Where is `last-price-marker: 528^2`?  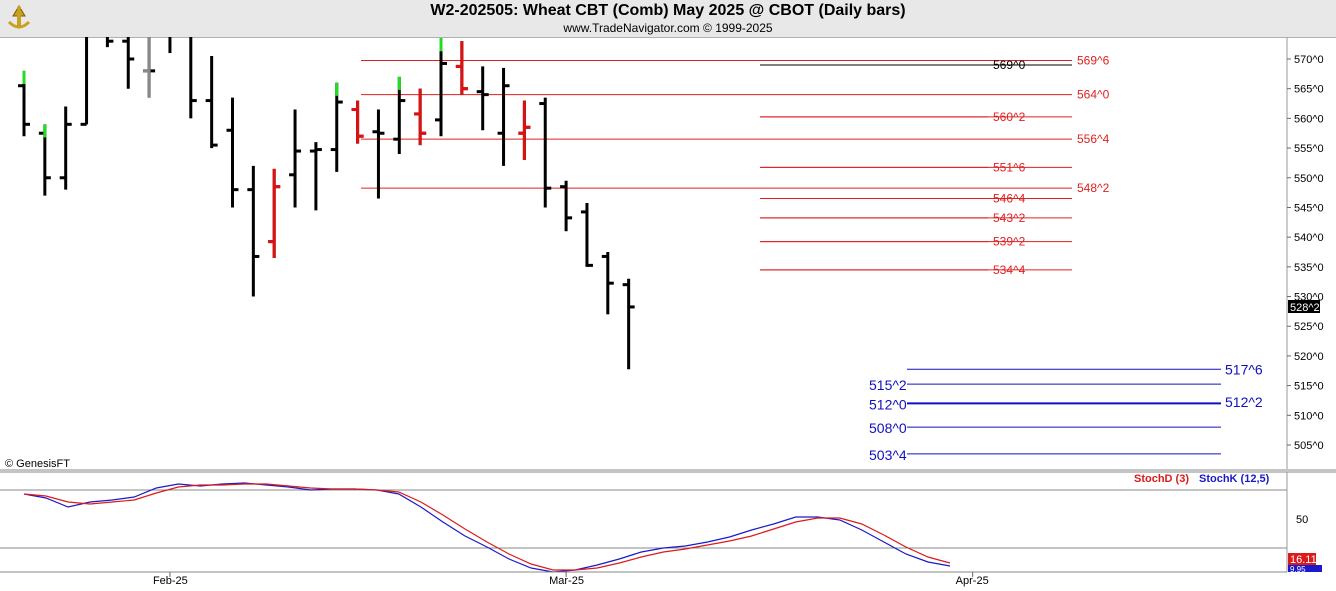
last-price-marker: 528^2 is located at coordinates (1304, 307).